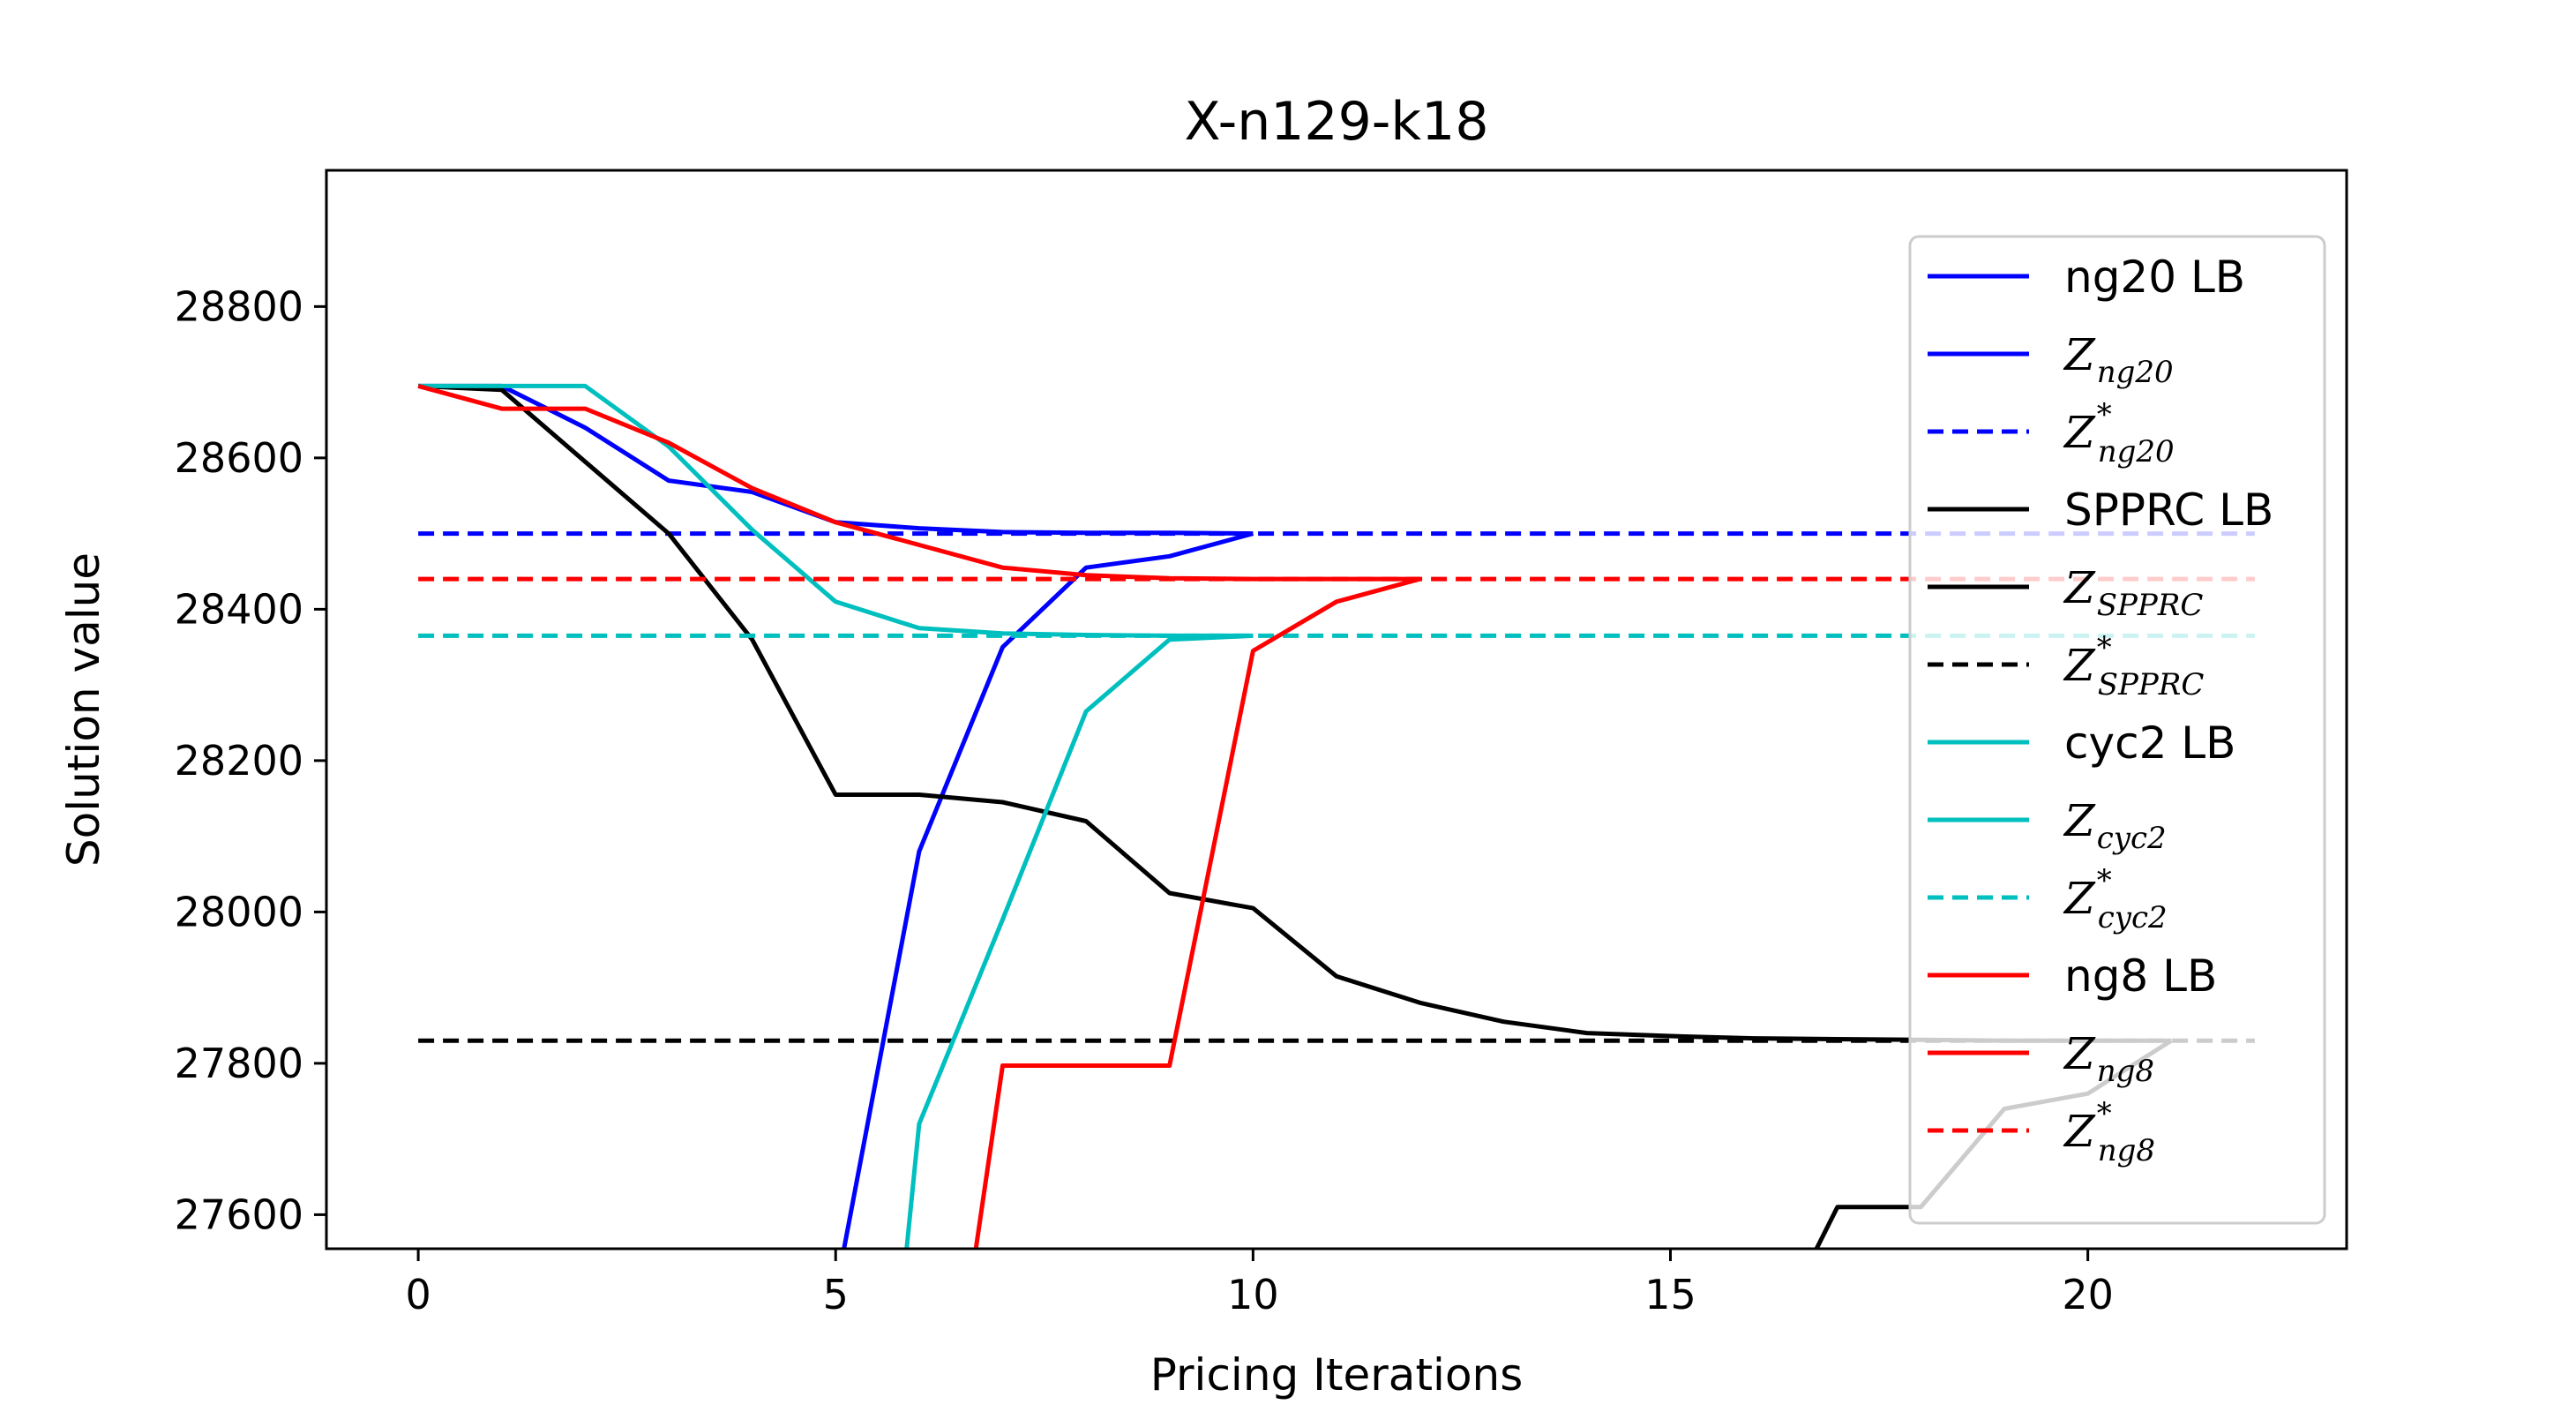 This screenshot has width=2576, height=1412. I want to click on legend-label: ng8 LB, so click(2140, 976).